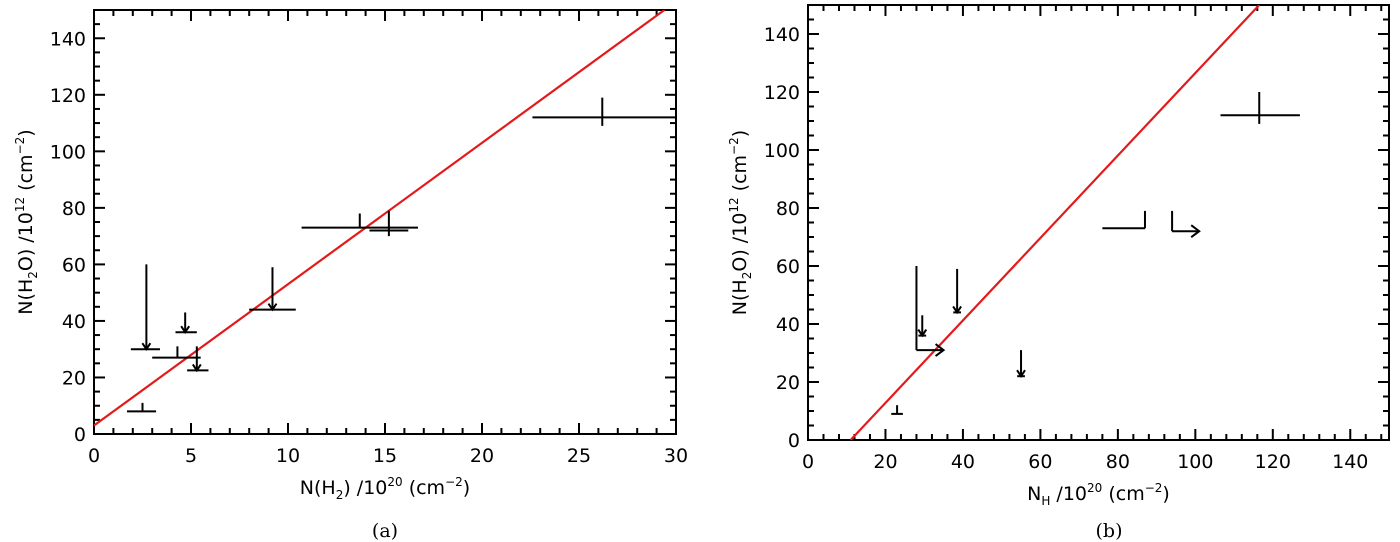  What do you see at coordinates (1273, 462) in the screenshot?
I see `x-tick-label: 120` at bounding box center [1273, 462].